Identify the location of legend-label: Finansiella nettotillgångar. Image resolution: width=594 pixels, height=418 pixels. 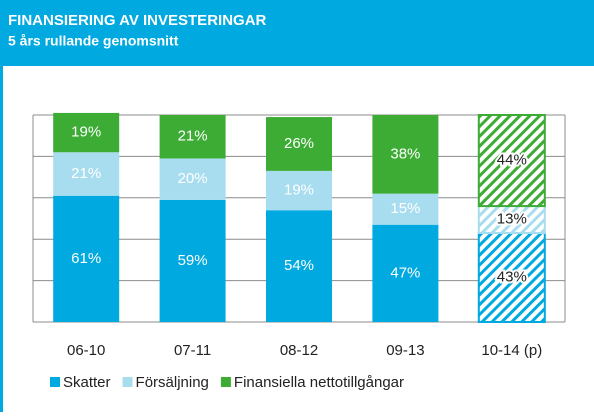
(319, 382).